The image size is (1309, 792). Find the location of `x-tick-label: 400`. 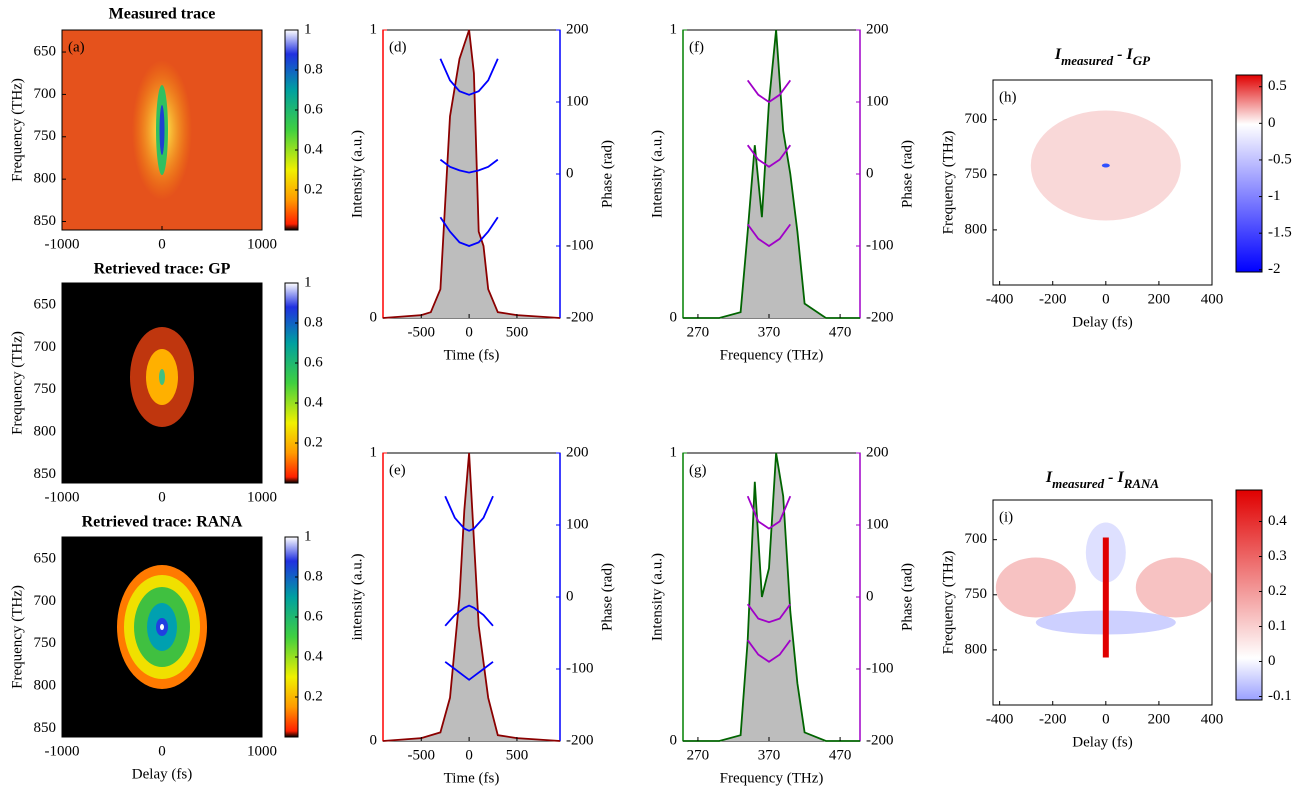

x-tick-label: 400 is located at coordinates (1212, 719).